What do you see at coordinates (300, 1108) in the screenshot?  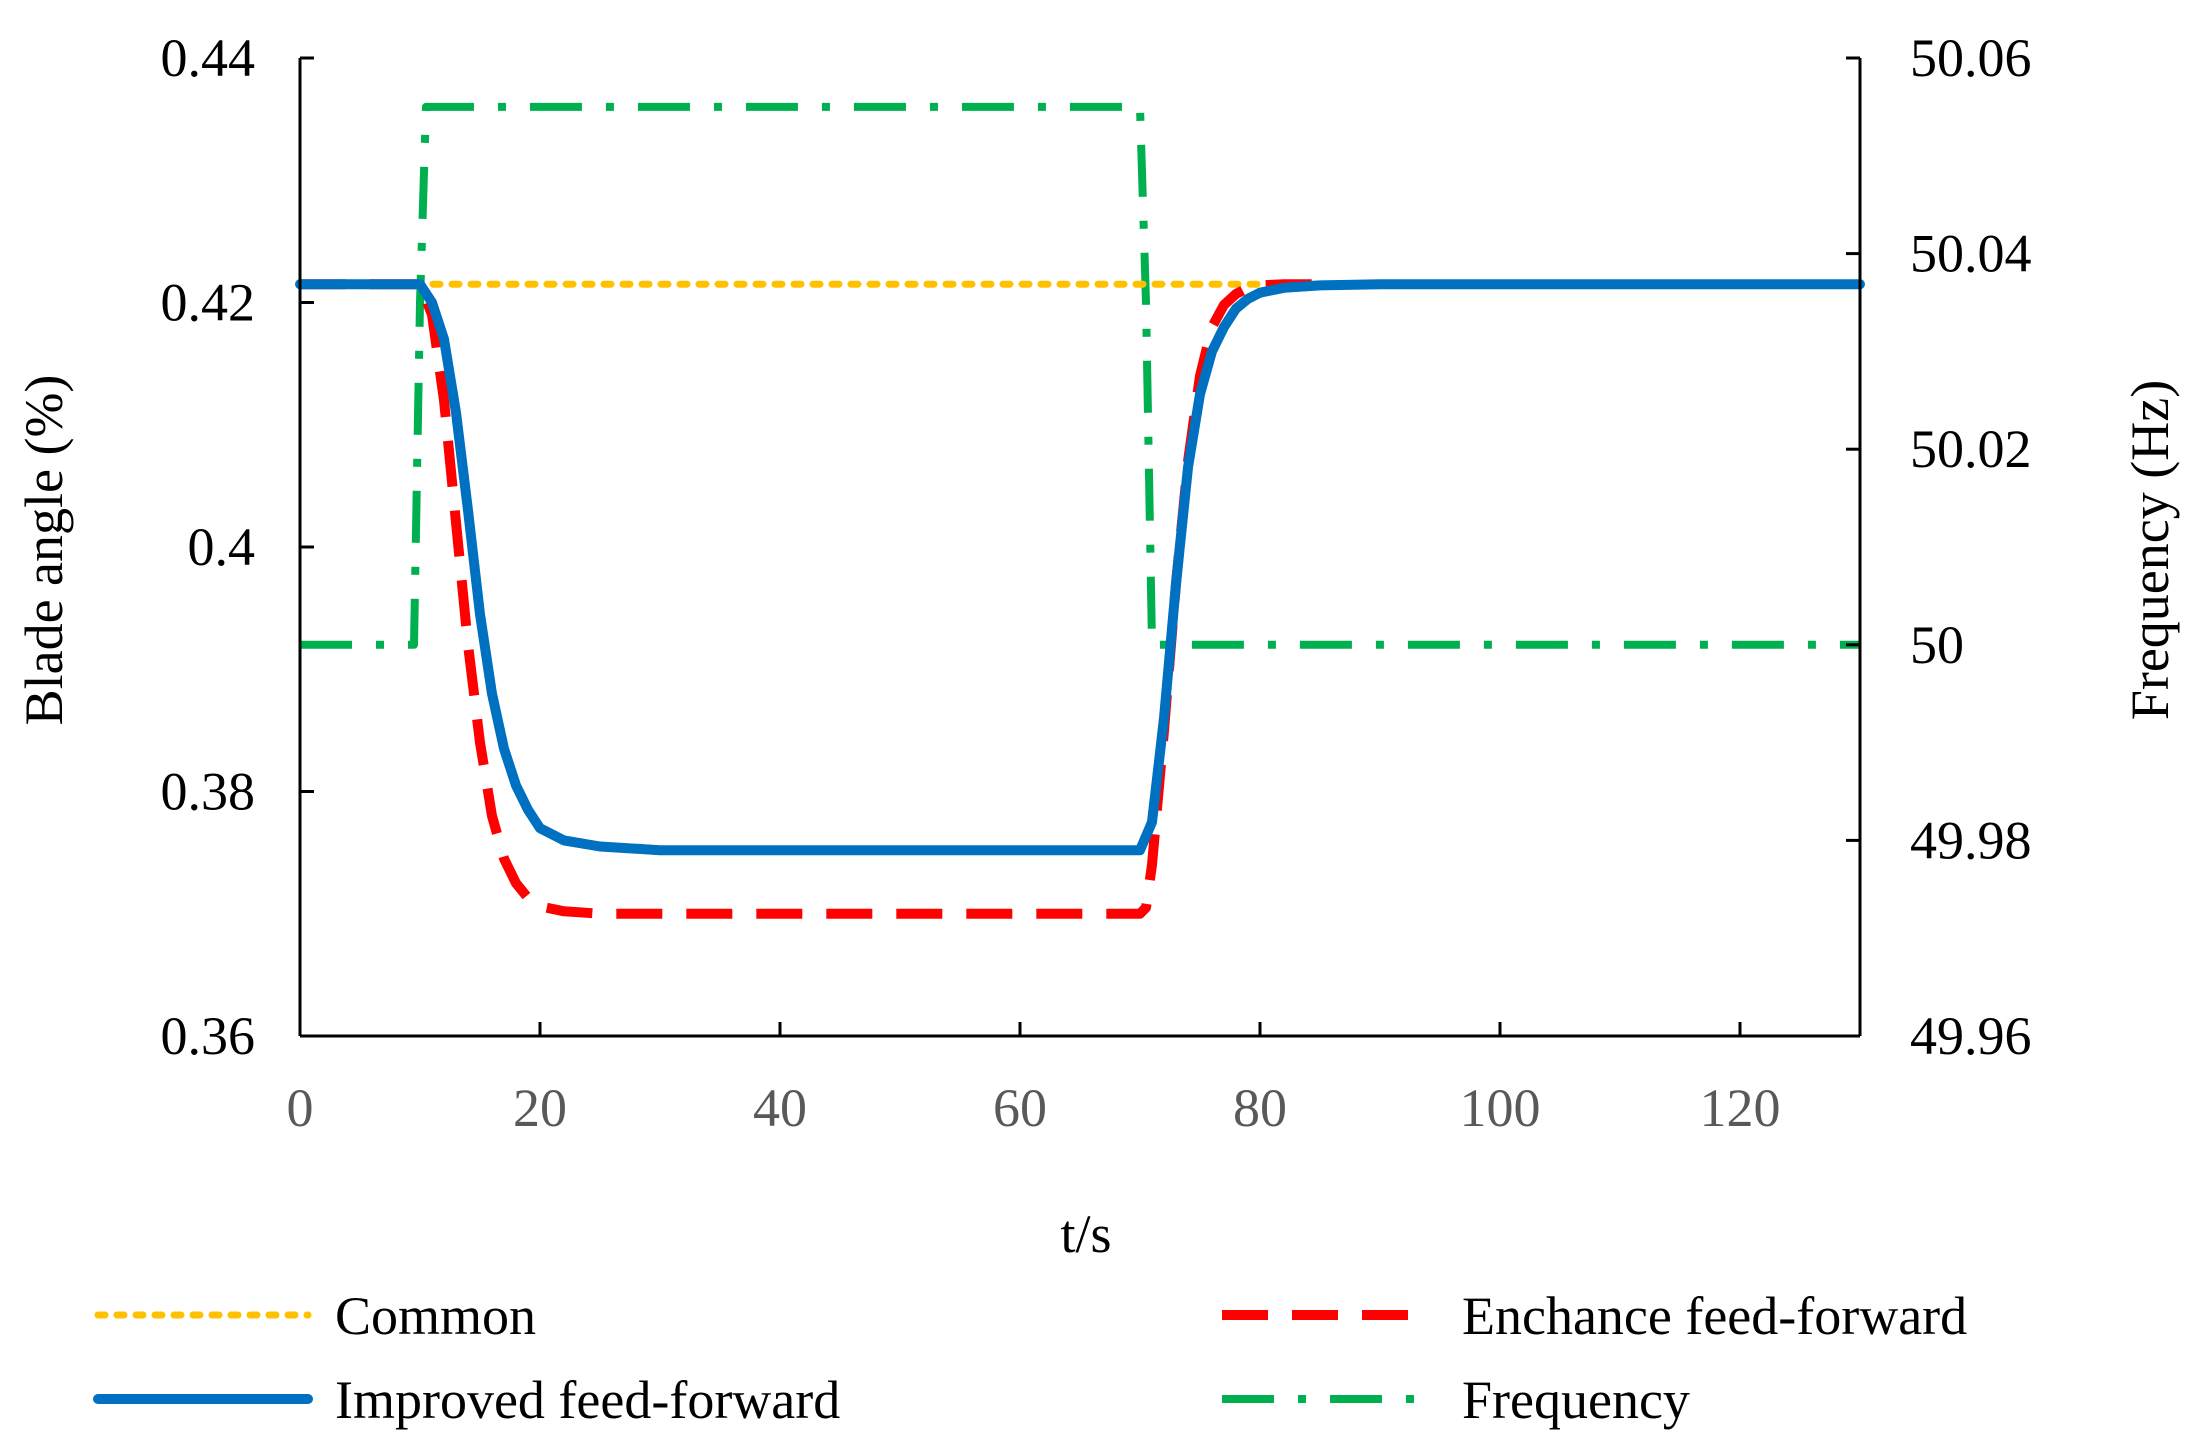 I see `x-tick-label: 0` at bounding box center [300, 1108].